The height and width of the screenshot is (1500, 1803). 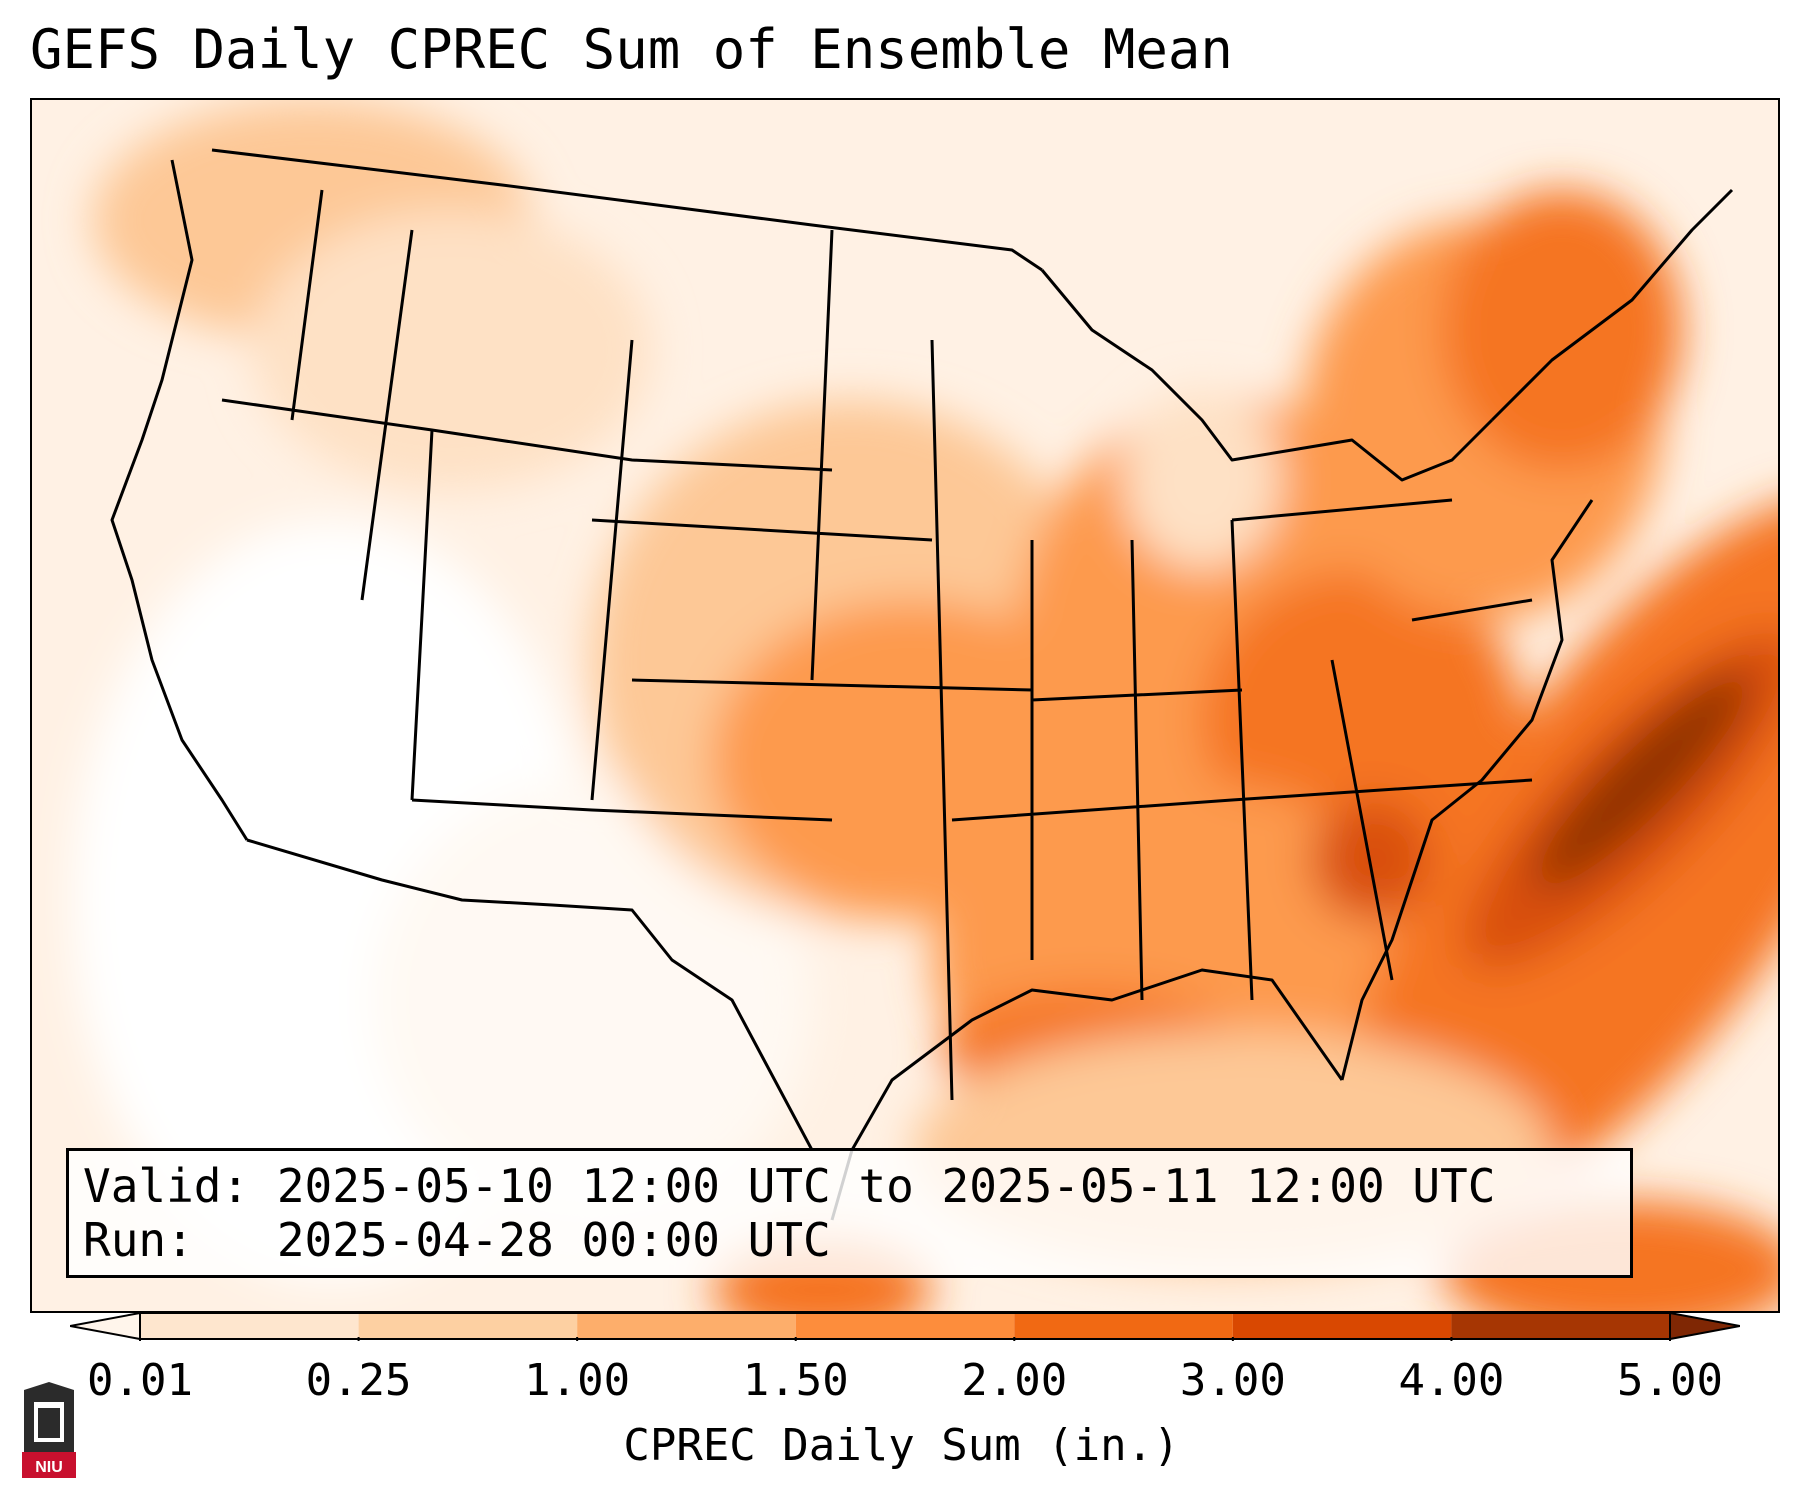 I want to click on colorbar-tick-label: 3.00, so click(x=1232, y=1380).